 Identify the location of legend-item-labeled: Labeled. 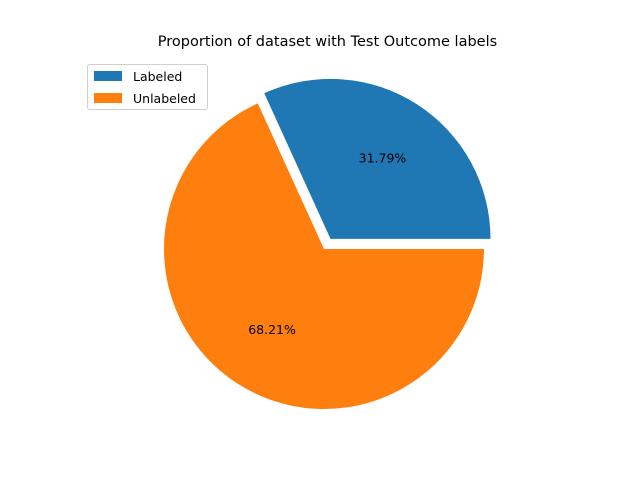
(138, 76).